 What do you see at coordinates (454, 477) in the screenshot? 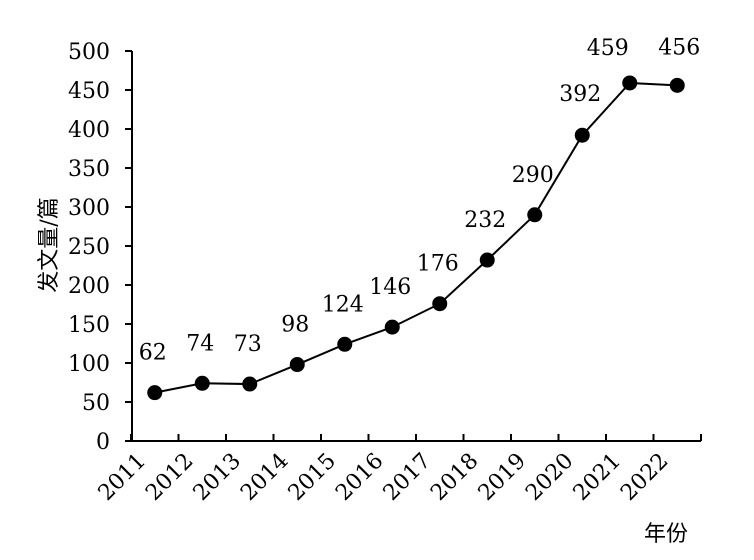
I see `x-tick-label: 2018` at bounding box center [454, 477].